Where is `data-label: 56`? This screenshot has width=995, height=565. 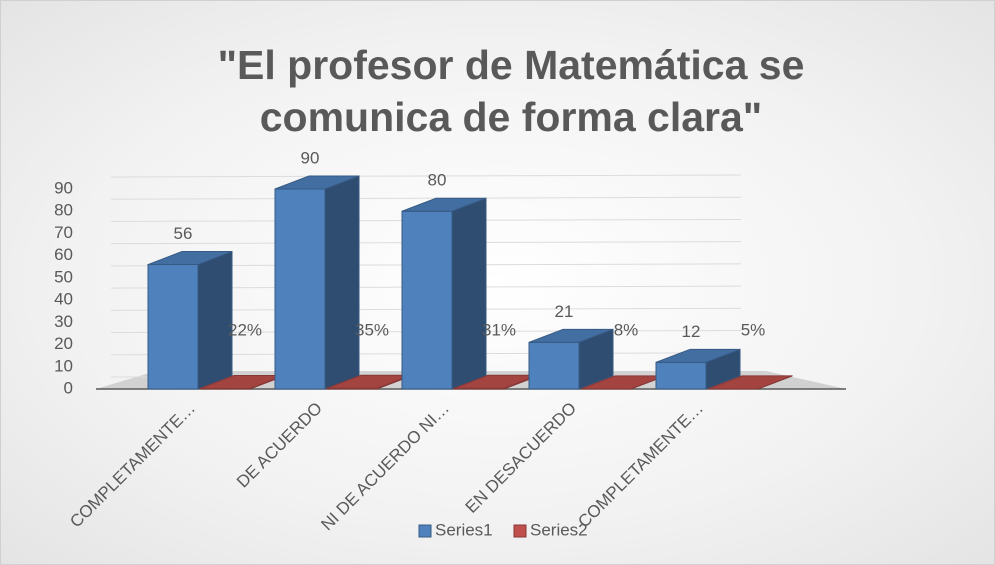 data-label: 56 is located at coordinates (183, 233).